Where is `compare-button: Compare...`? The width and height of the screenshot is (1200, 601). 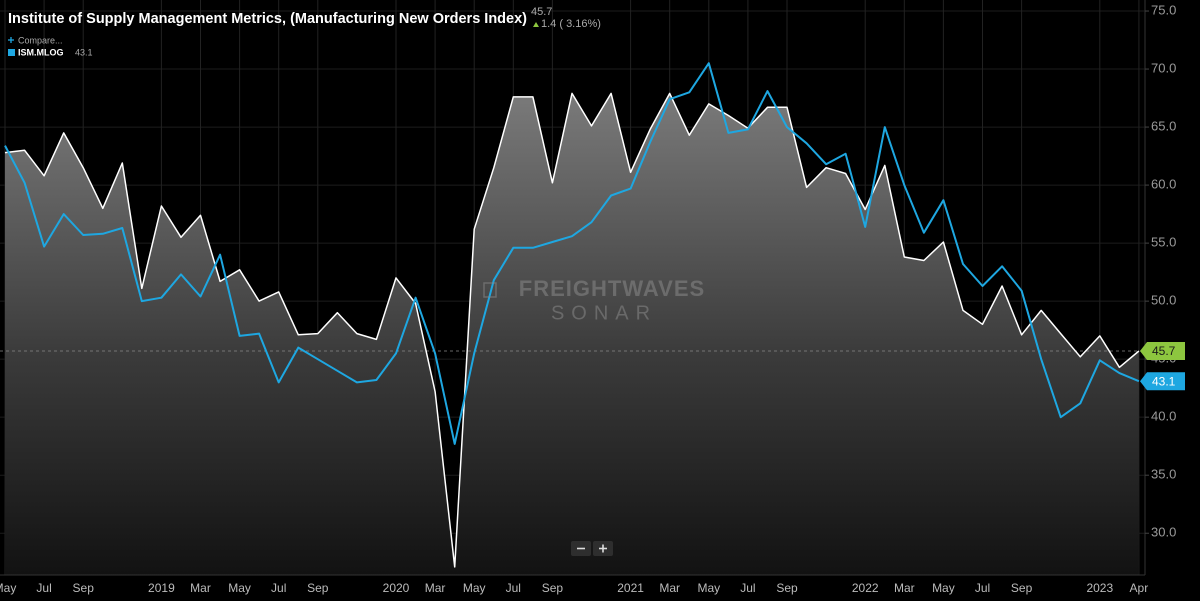 compare-button: Compare... is located at coordinates (35, 40).